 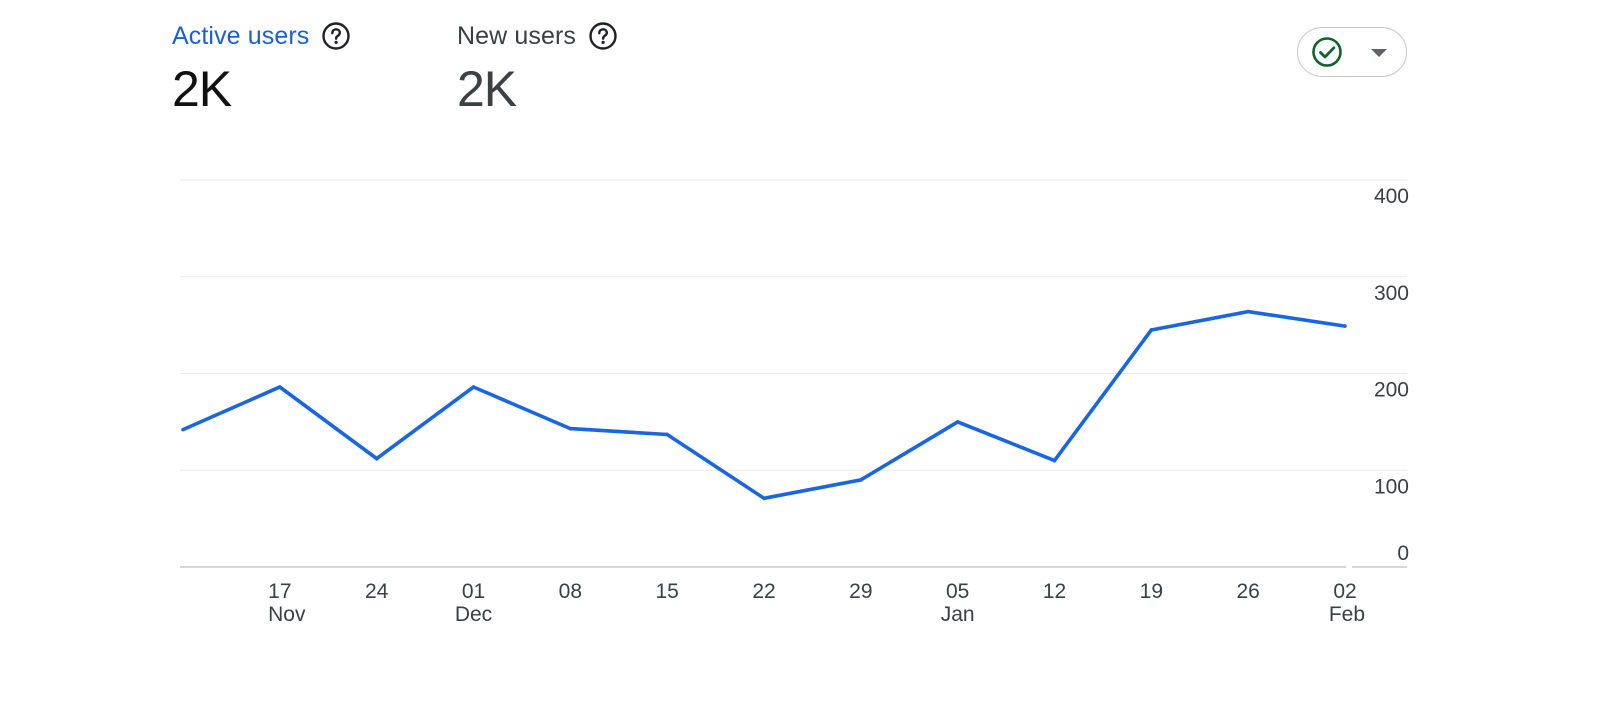 What do you see at coordinates (279, 591) in the screenshot?
I see `x-tick-label: 17` at bounding box center [279, 591].